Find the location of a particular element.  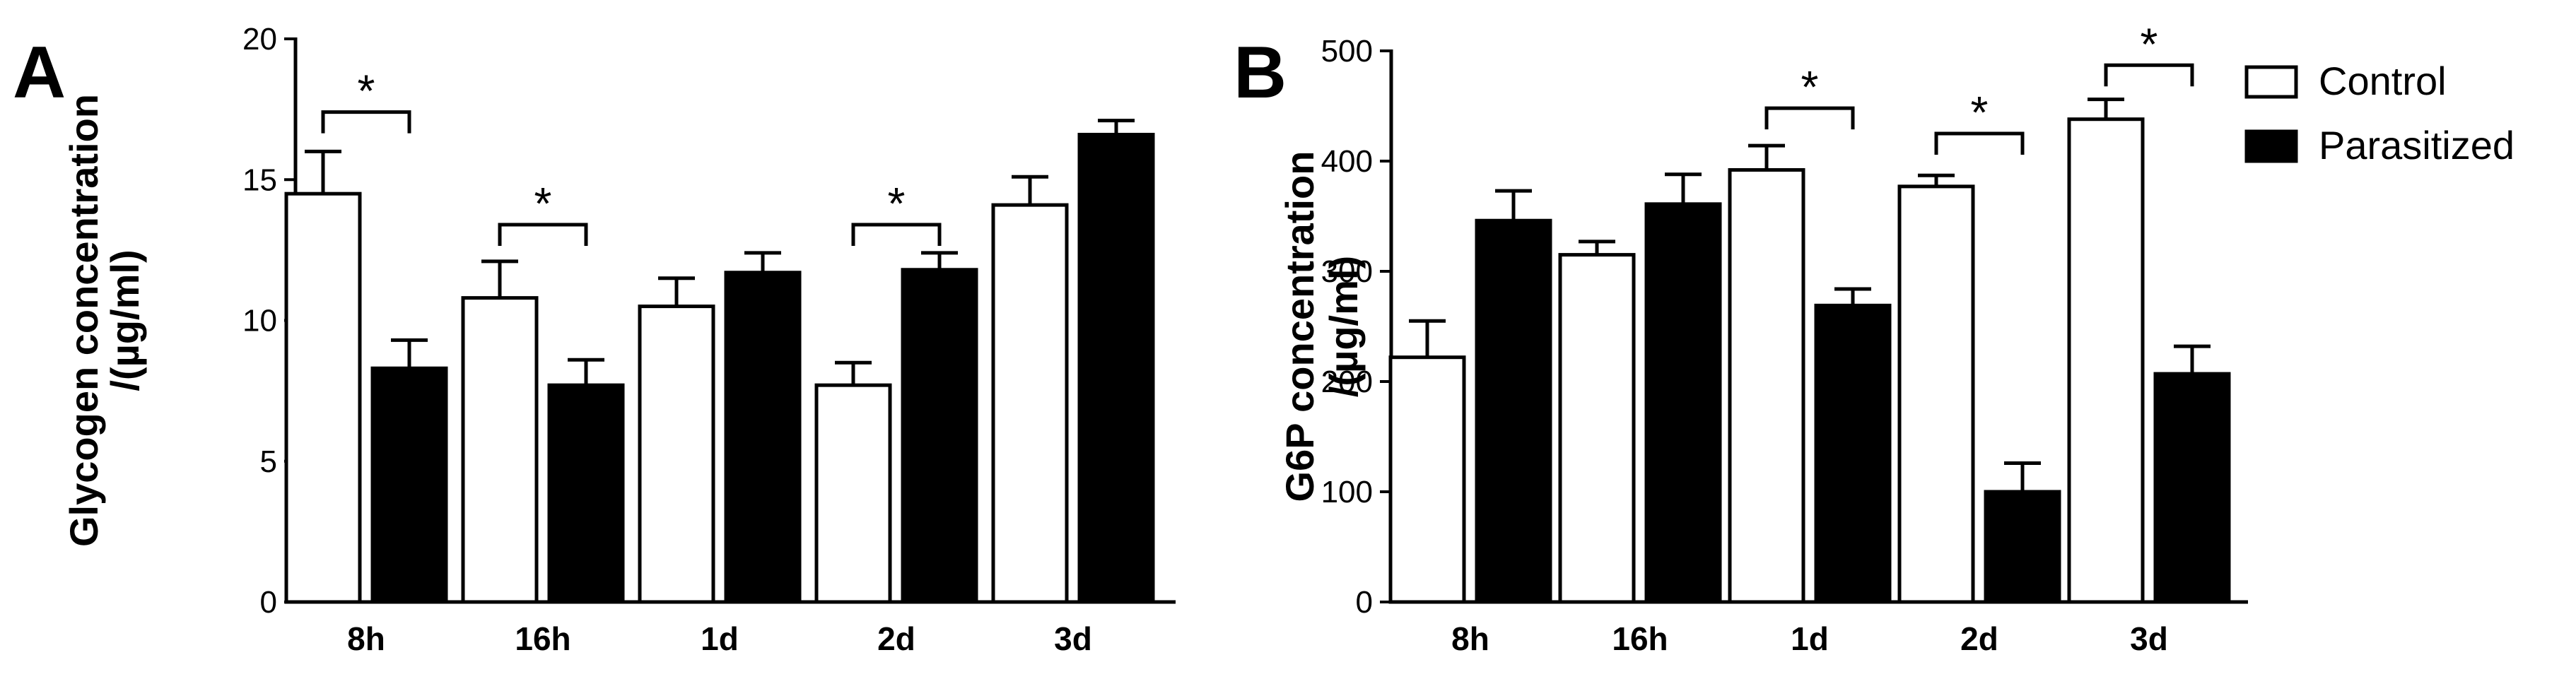

legend-label-control: Control is located at coordinates (2383, 81).